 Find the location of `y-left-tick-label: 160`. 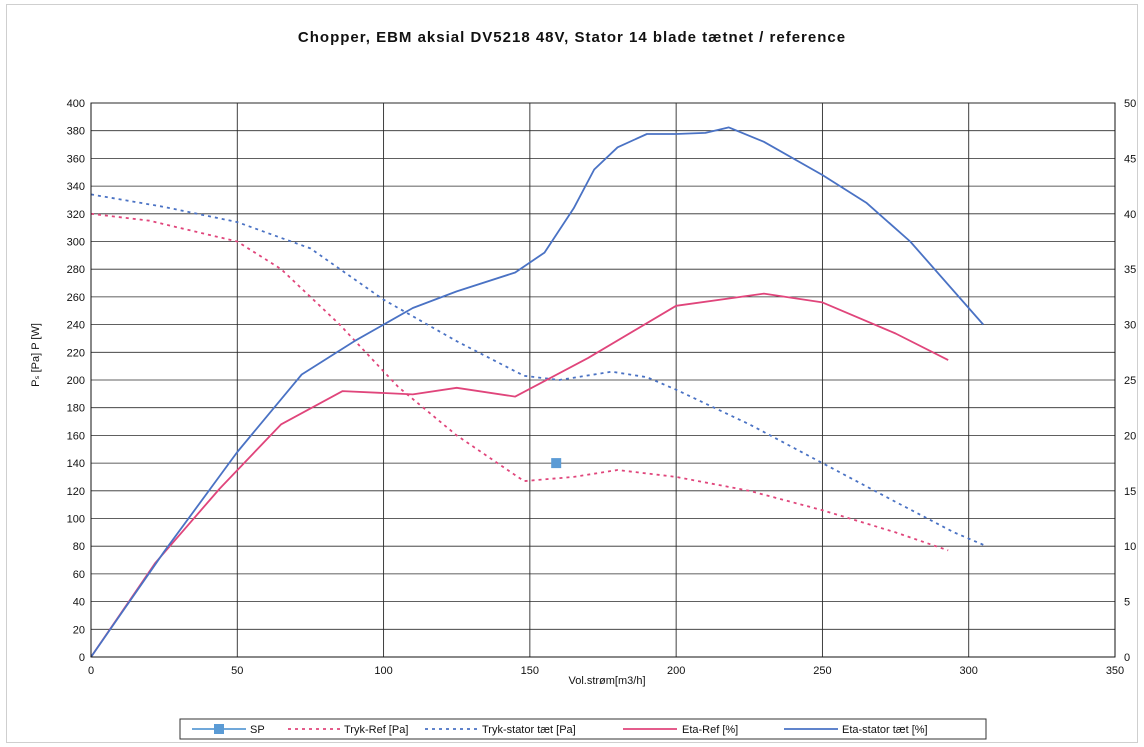

y-left-tick-label: 160 is located at coordinates (76, 436).